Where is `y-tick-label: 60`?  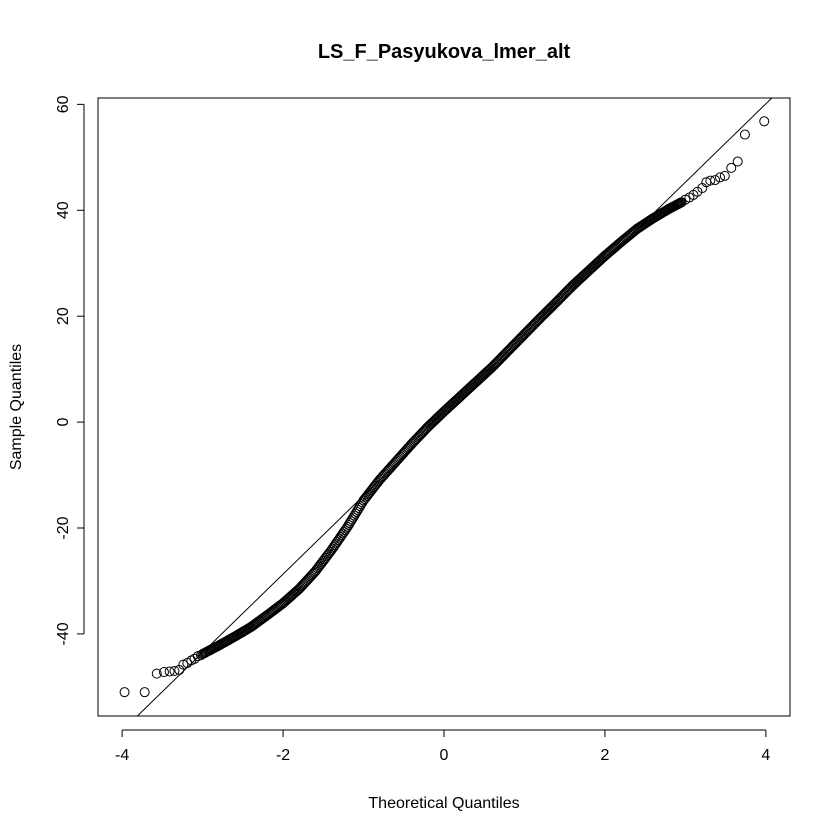 y-tick-label: 60 is located at coordinates (63, 104).